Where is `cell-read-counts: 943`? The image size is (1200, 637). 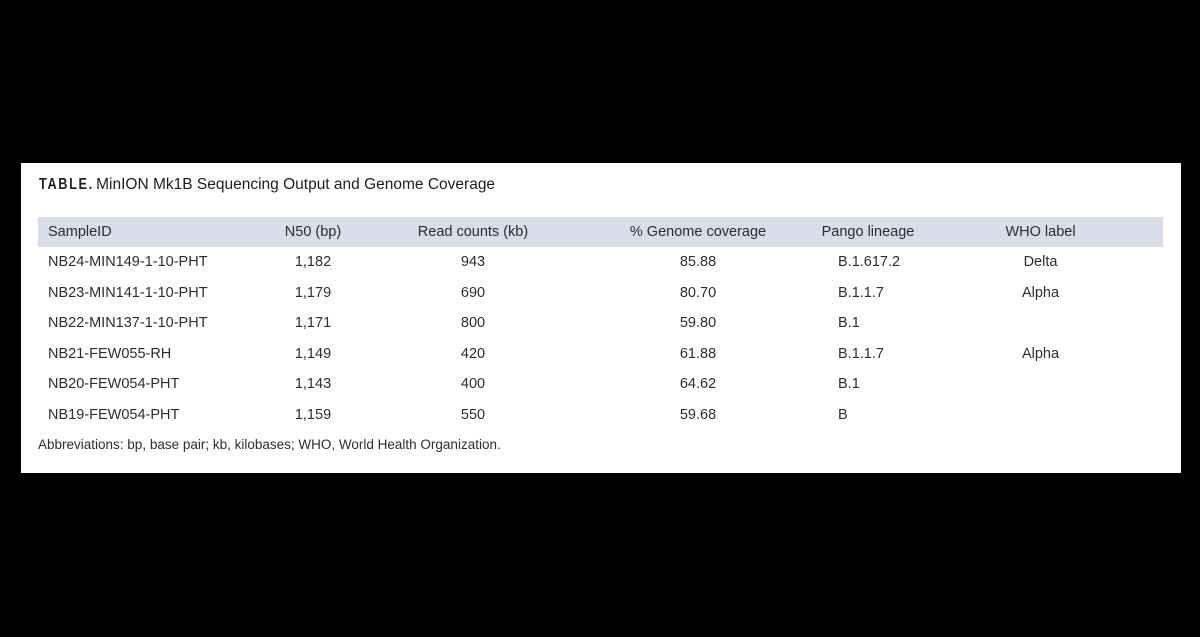
cell-read-counts: 943 is located at coordinates (473, 262).